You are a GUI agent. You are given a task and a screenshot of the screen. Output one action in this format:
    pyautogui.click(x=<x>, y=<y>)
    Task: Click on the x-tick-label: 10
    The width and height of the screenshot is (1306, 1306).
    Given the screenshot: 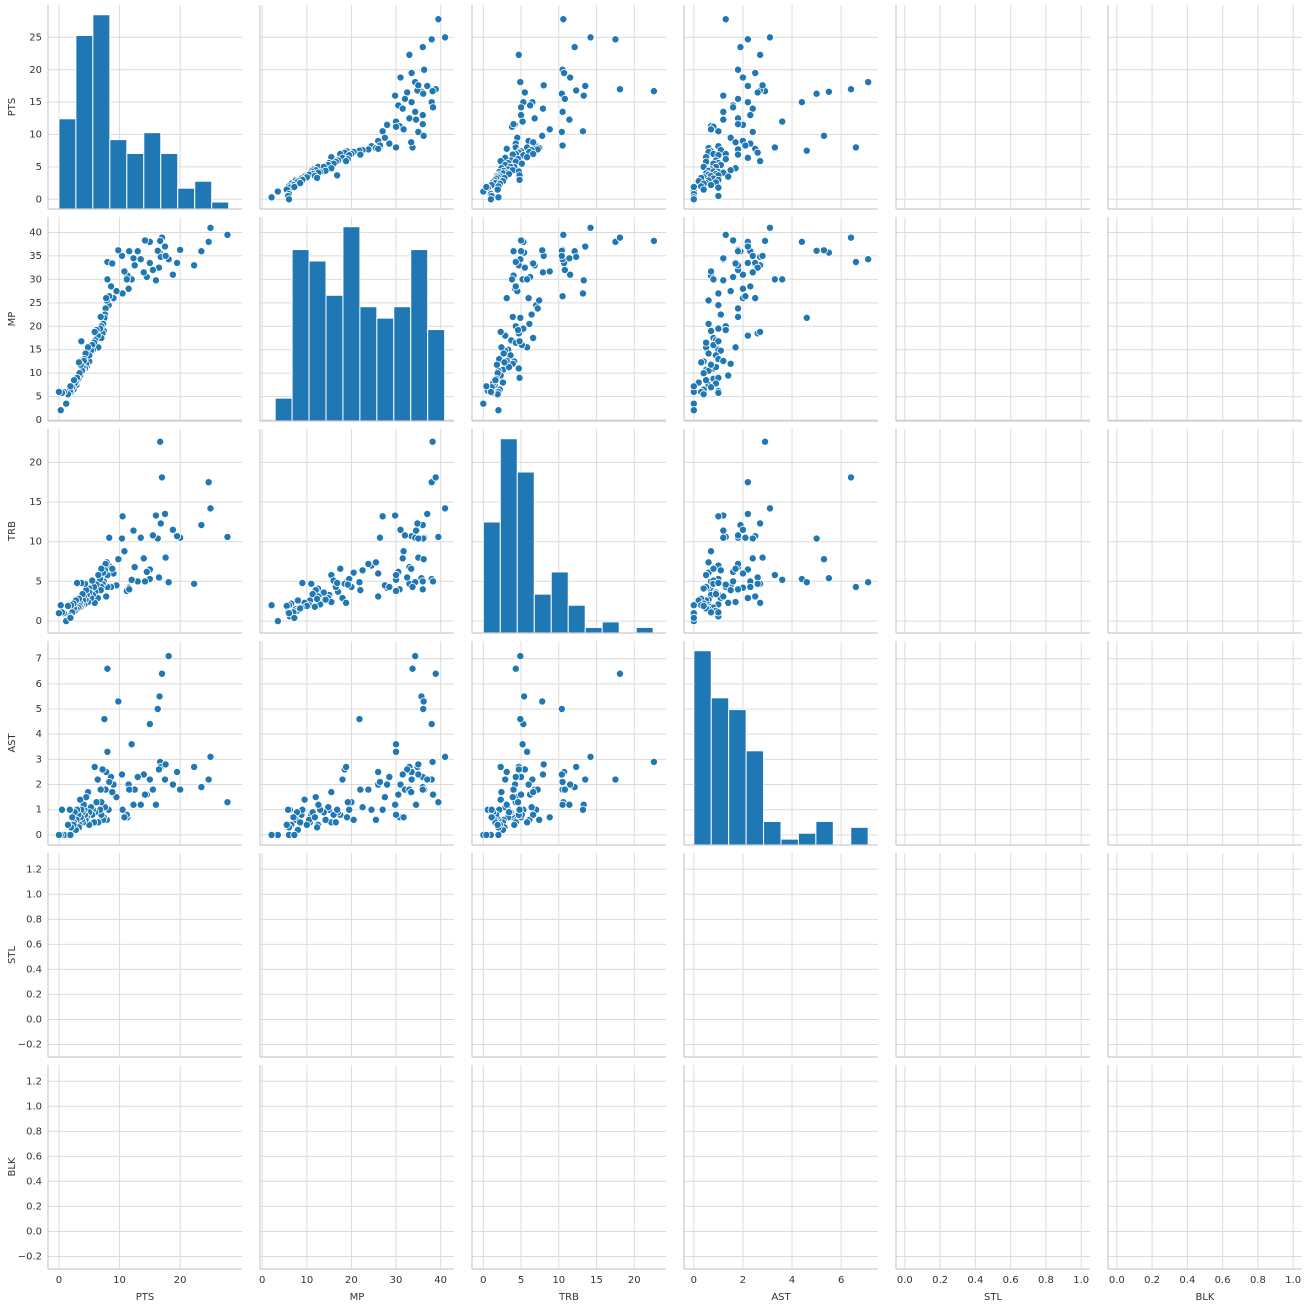 What is the action you would take?
    pyautogui.click(x=306, y=1280)
    